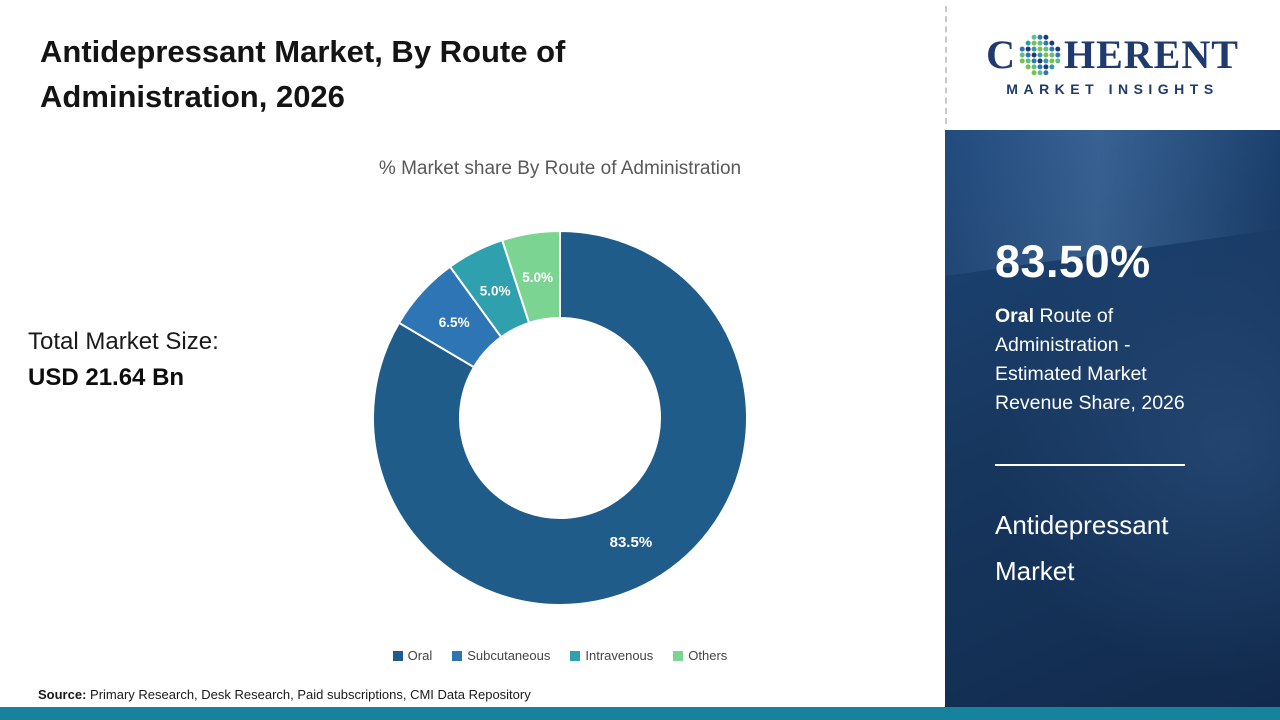 The width and height of the screenshot is (1280, 720). I want to click on page-title-line2: Administration, 2026, so click(192, 96).